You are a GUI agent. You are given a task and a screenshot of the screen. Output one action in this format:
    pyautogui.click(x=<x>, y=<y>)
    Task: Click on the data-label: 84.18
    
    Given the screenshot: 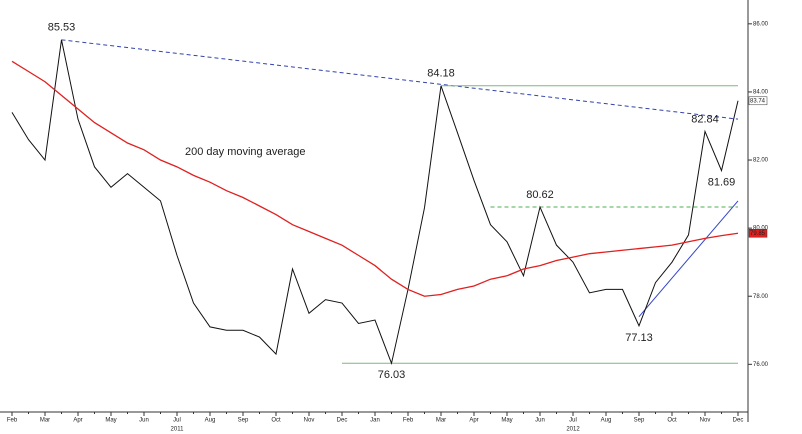 What is the action you would take?
    pyautogui.click(x=441, y=74)
    